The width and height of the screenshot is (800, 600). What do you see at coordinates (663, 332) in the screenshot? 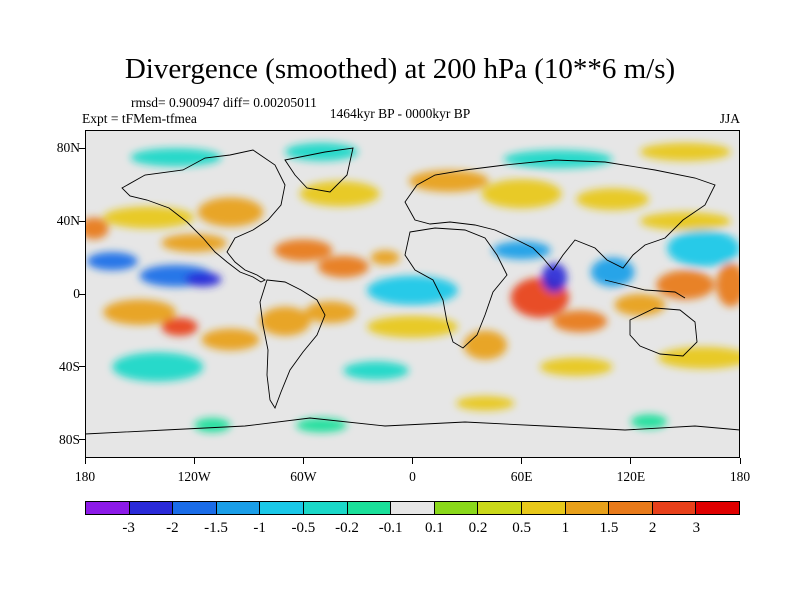
I see `coastline-australia` at bounding box center [663, 332].